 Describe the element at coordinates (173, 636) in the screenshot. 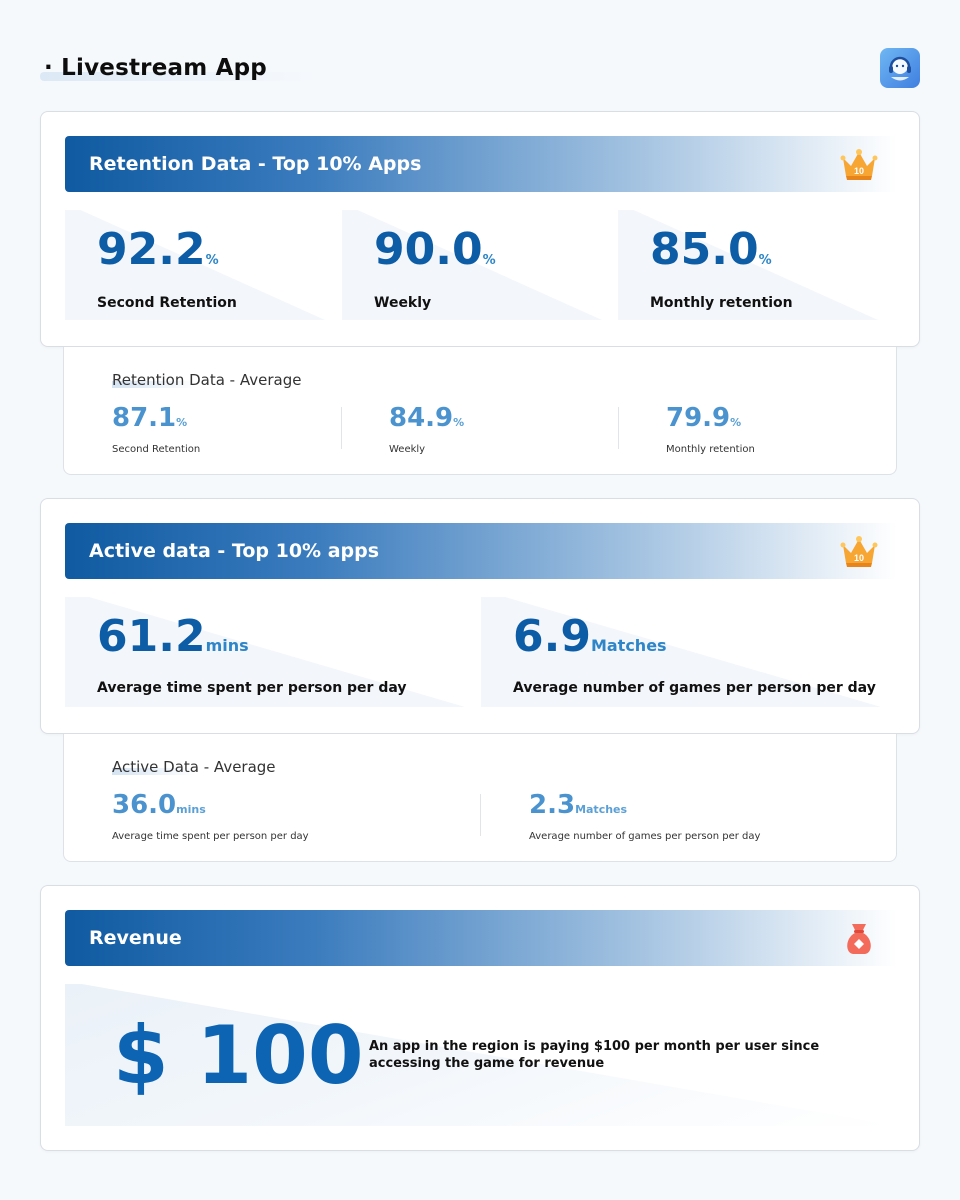

I see `stat-value: 61.2mins` at that location.